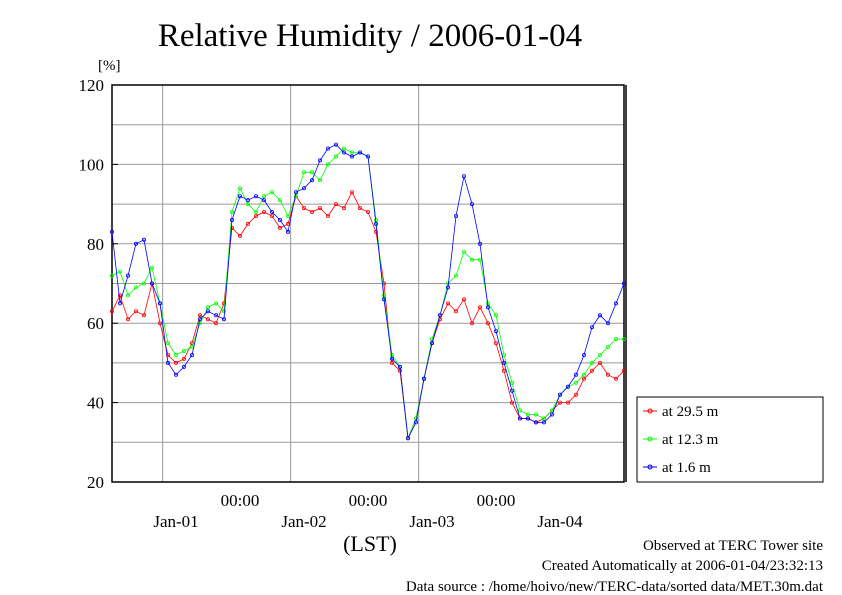 Image resolution: width=842 pixels, height=595 pixels. I want to click on x-time-label-2: 00:00, so click(368, 500).